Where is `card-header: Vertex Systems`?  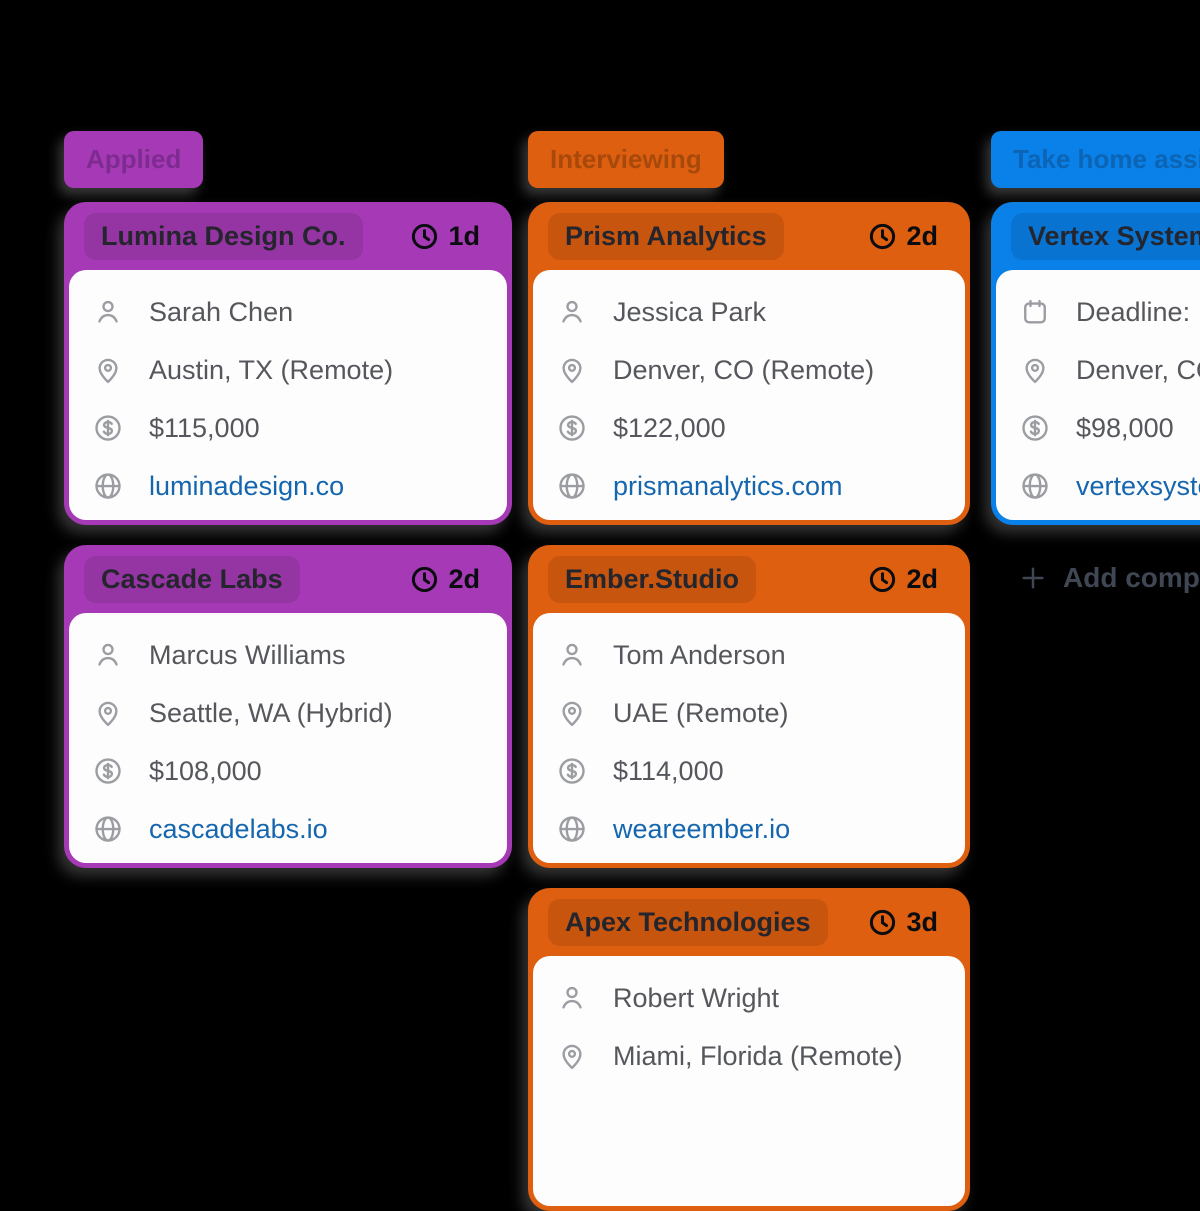
card-header: Vertex Systems is located at coordinates (1098, 236).